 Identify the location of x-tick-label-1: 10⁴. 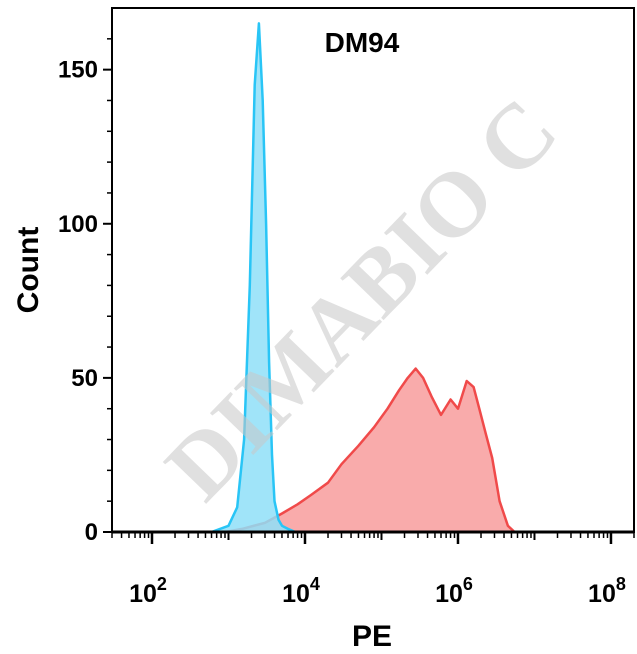
(301, 591).